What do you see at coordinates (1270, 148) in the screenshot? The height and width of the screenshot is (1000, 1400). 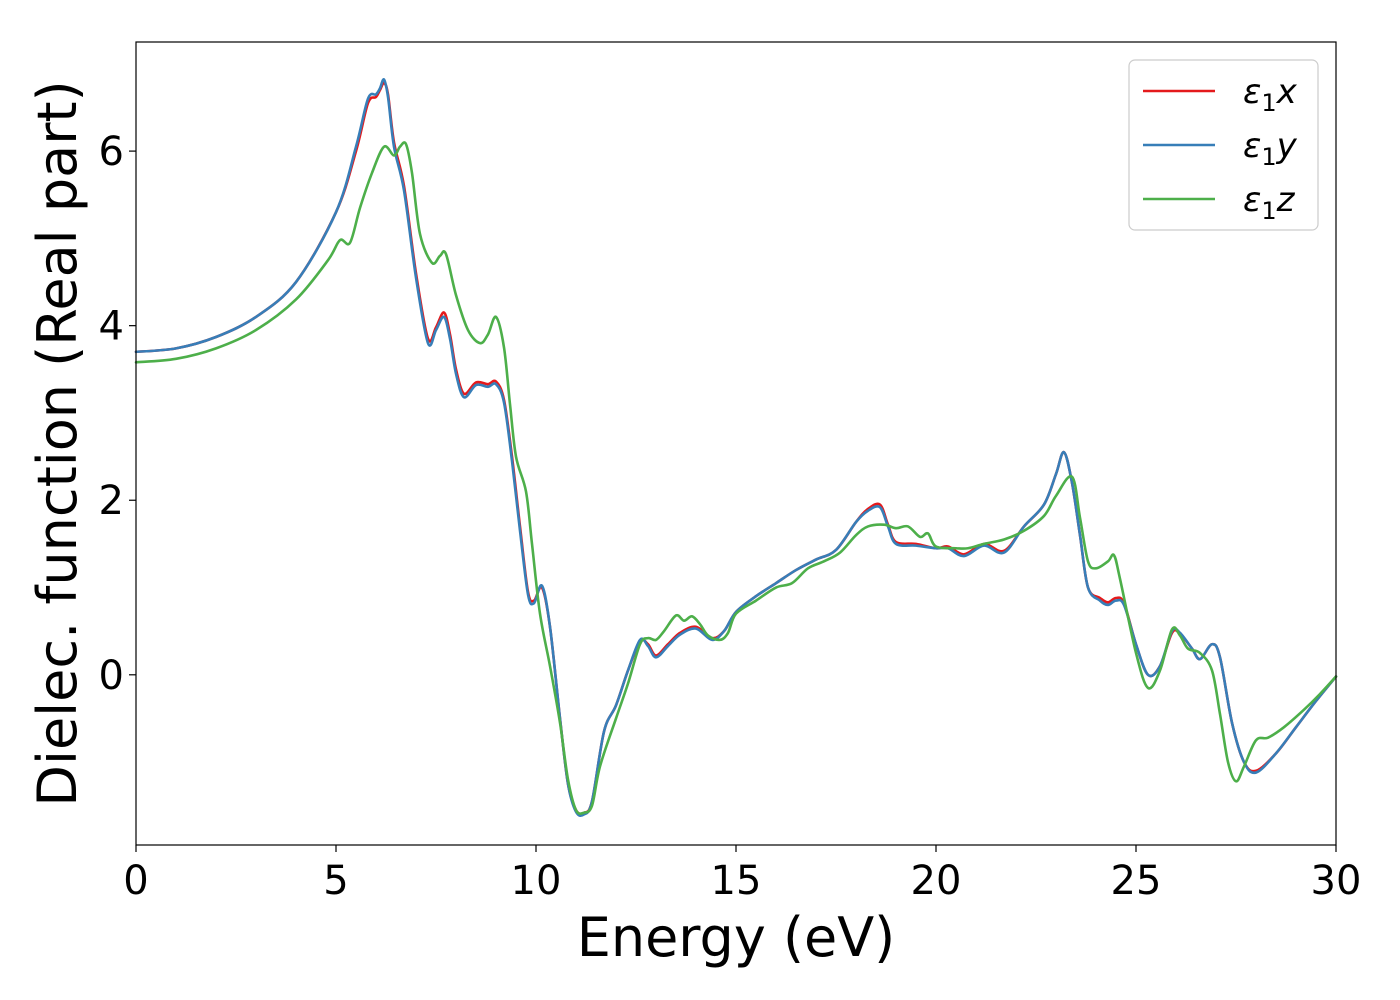 I see `legend-label-y: ε1y` at bounding box center [1270, 148].